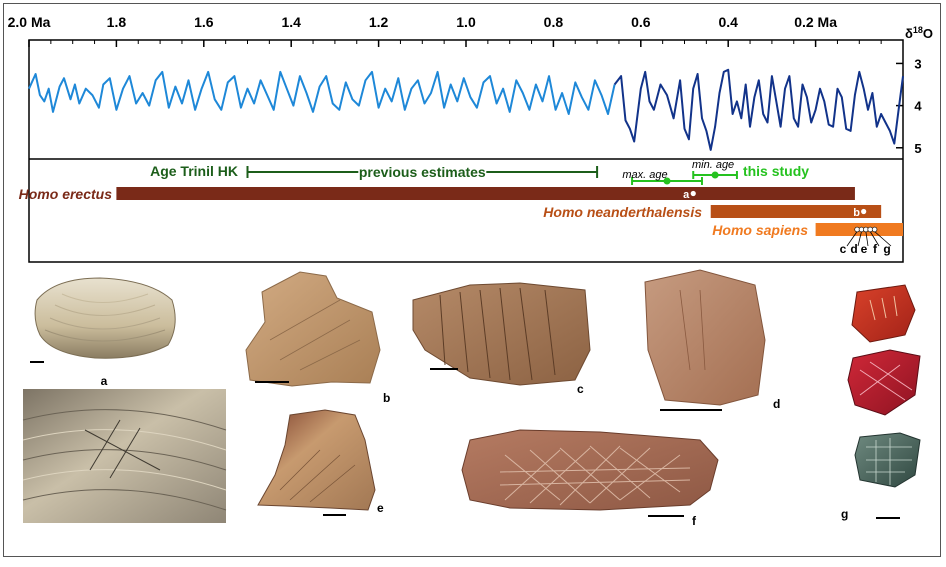  Describe the element at coordinates (758, 109) in the screenshot. I see `series-line-younger` at that location.